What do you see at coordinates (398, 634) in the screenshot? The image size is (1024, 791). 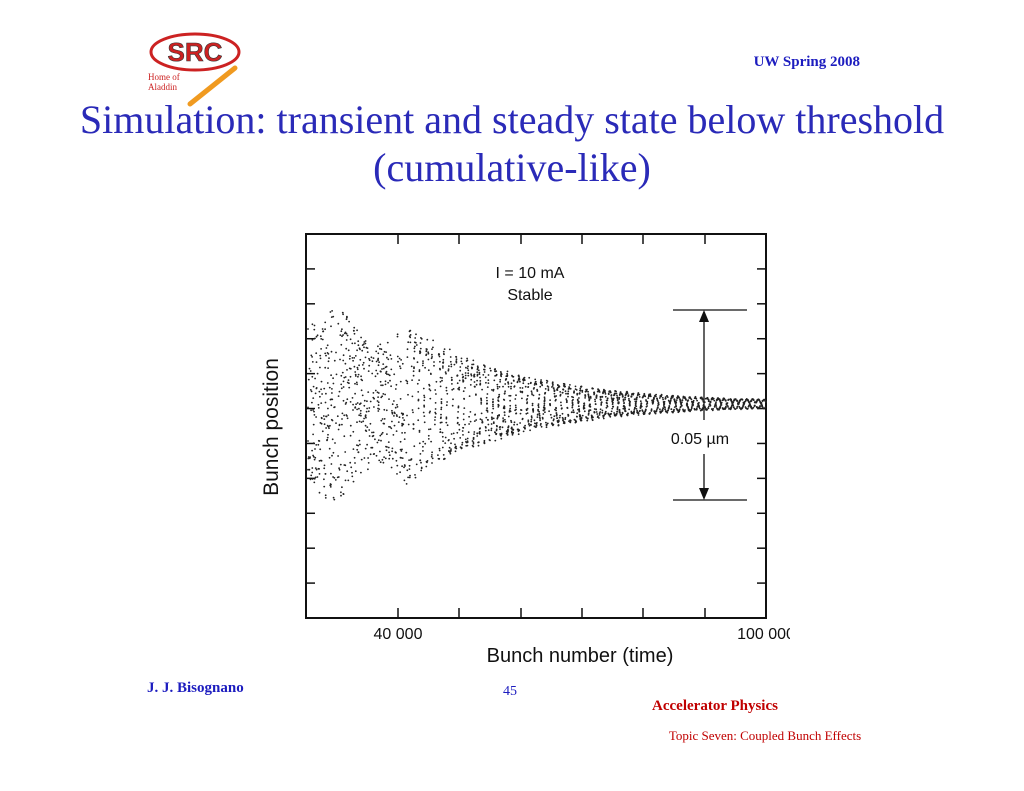 I see `x-tick-label-40000: 40 000` at bounding box center [398, 634].